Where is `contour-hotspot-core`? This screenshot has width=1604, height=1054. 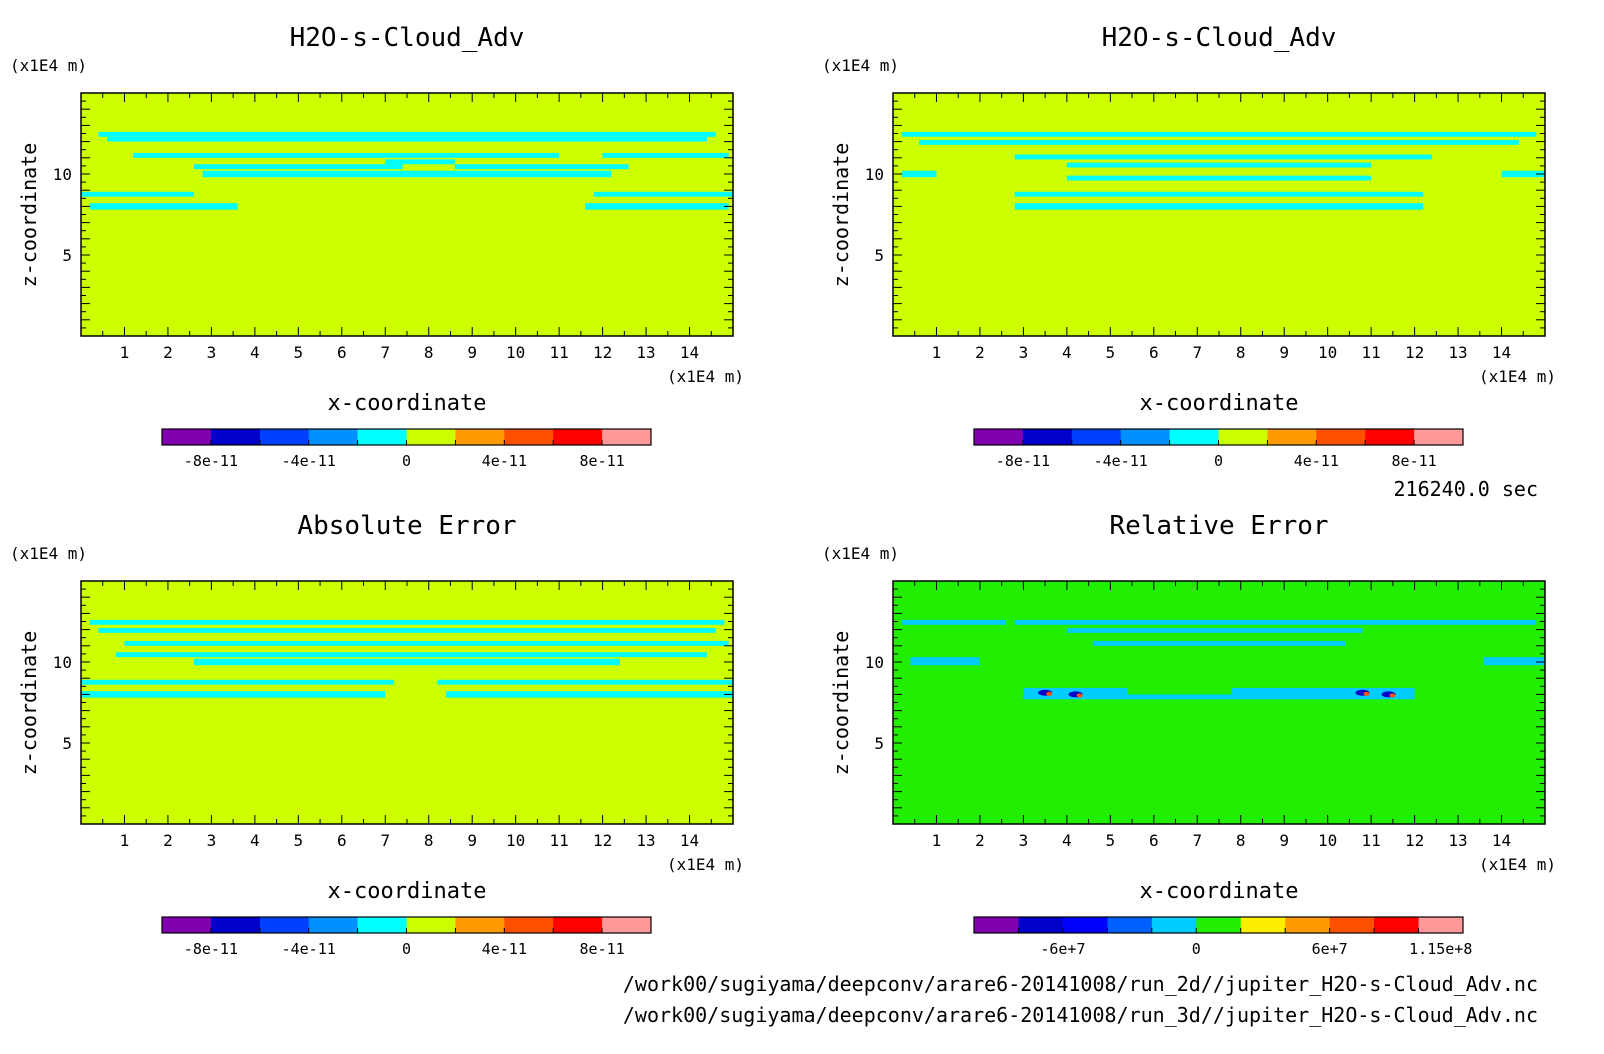
contour-hotspot-core is located at coordinates (1392, 695).